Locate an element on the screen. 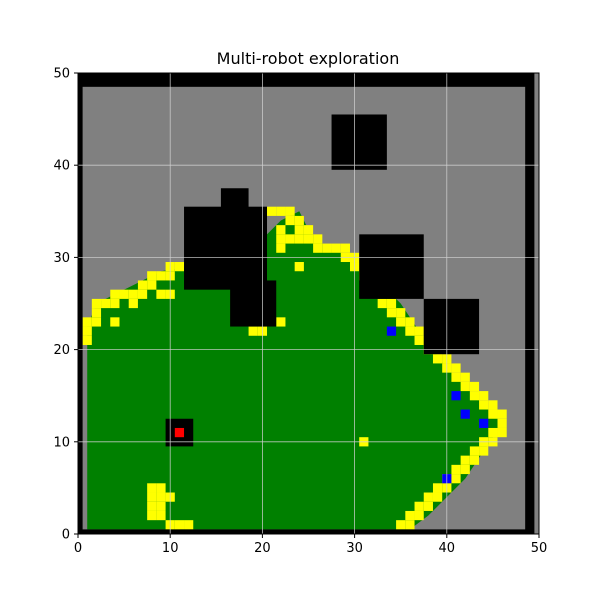 The image size is (600, 600). x-tick-label: 10 is located at coordinates (170, 548).